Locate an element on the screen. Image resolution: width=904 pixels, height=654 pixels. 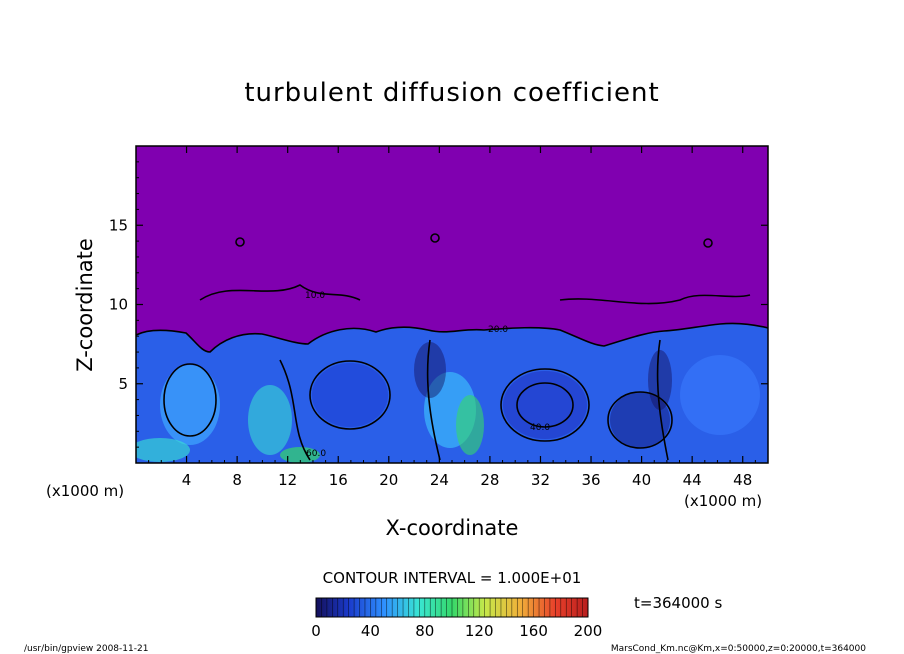
contour-label: 10.0 is located at coordinates (315, 296).